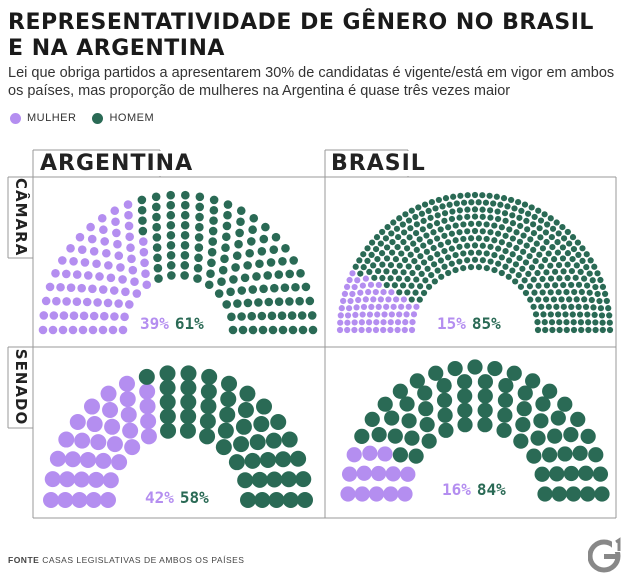  Describe the element at coordinates (172, 323) in the screenshot. I see `pct-argentina-camara: 39% 61%` at that location.